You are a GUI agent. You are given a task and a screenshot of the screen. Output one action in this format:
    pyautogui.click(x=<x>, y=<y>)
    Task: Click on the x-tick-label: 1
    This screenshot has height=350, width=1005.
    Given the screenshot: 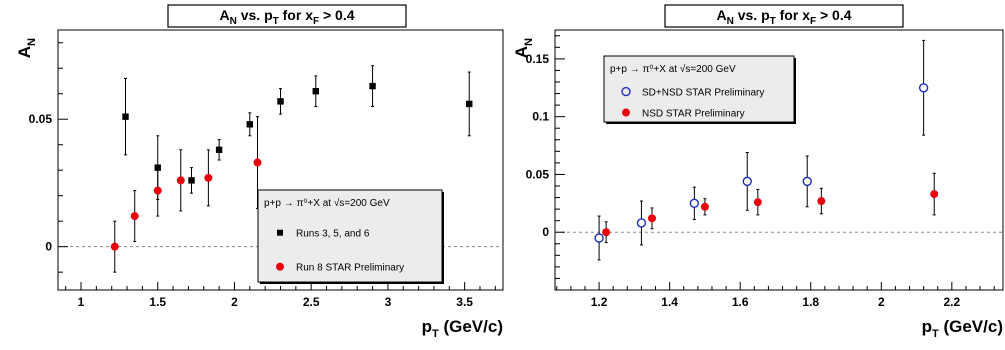 What is the action you would take?
    pyautogui.click(x=81, y=302)
    